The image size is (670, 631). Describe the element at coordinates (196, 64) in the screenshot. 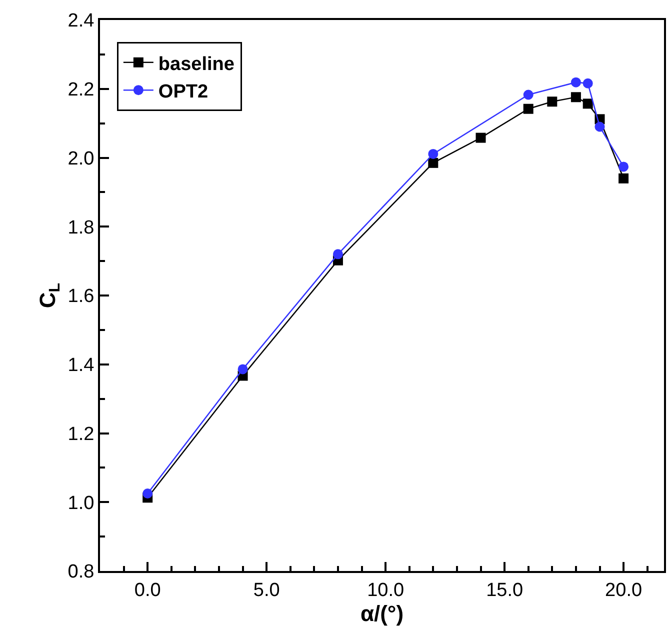

I see `legend-label: baseline` at that location.